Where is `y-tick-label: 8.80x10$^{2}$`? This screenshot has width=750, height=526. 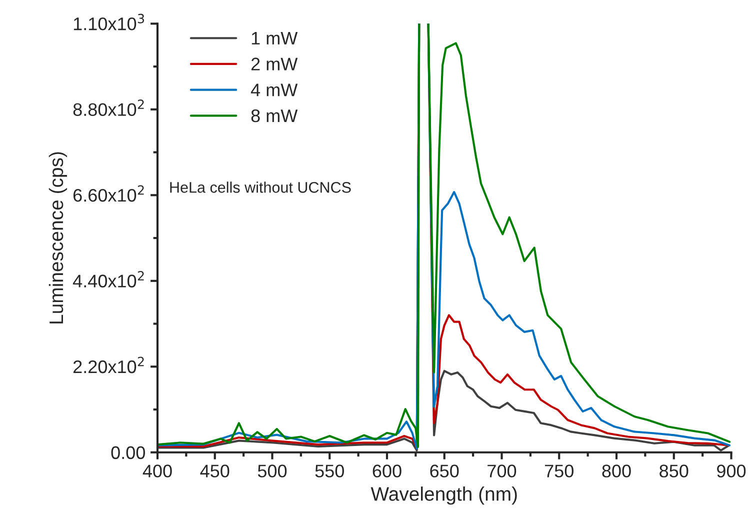 y-tick-label: 8.80x10$^{2}$ is located at coordinates (108, 108).